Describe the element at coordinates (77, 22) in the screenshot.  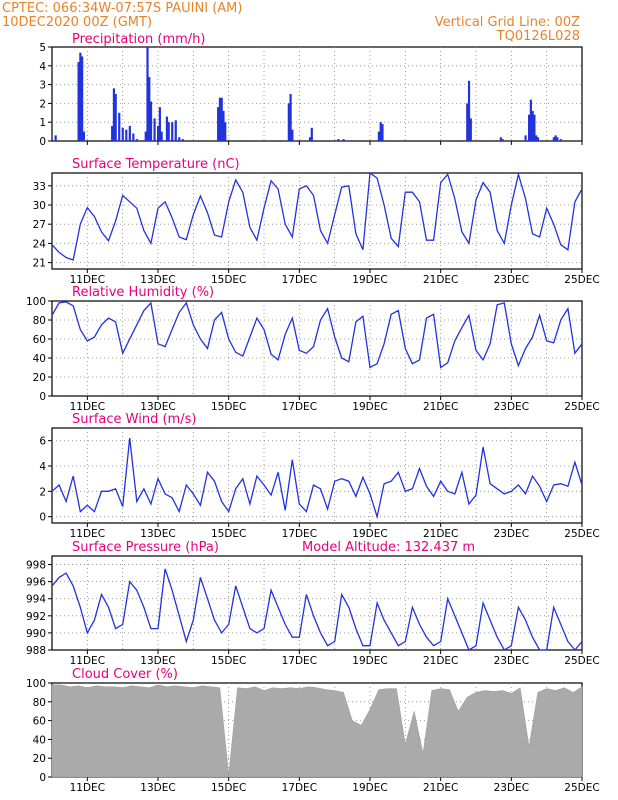
I see `header-date: 10DEC2020 00Z (GMT)` at that location.